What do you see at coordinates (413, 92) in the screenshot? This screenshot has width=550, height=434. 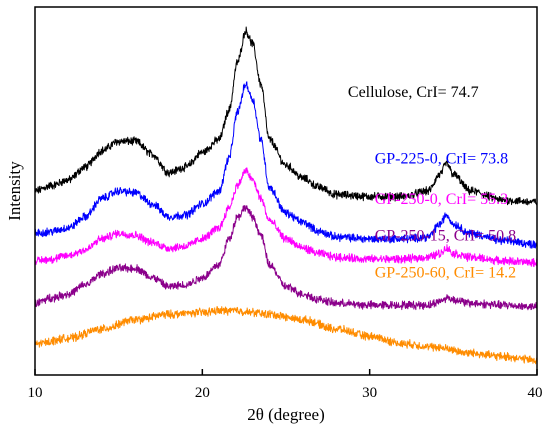 I see `series-label-1: Cellulose, CrI= 74.7` at bounding box center [413, 92].